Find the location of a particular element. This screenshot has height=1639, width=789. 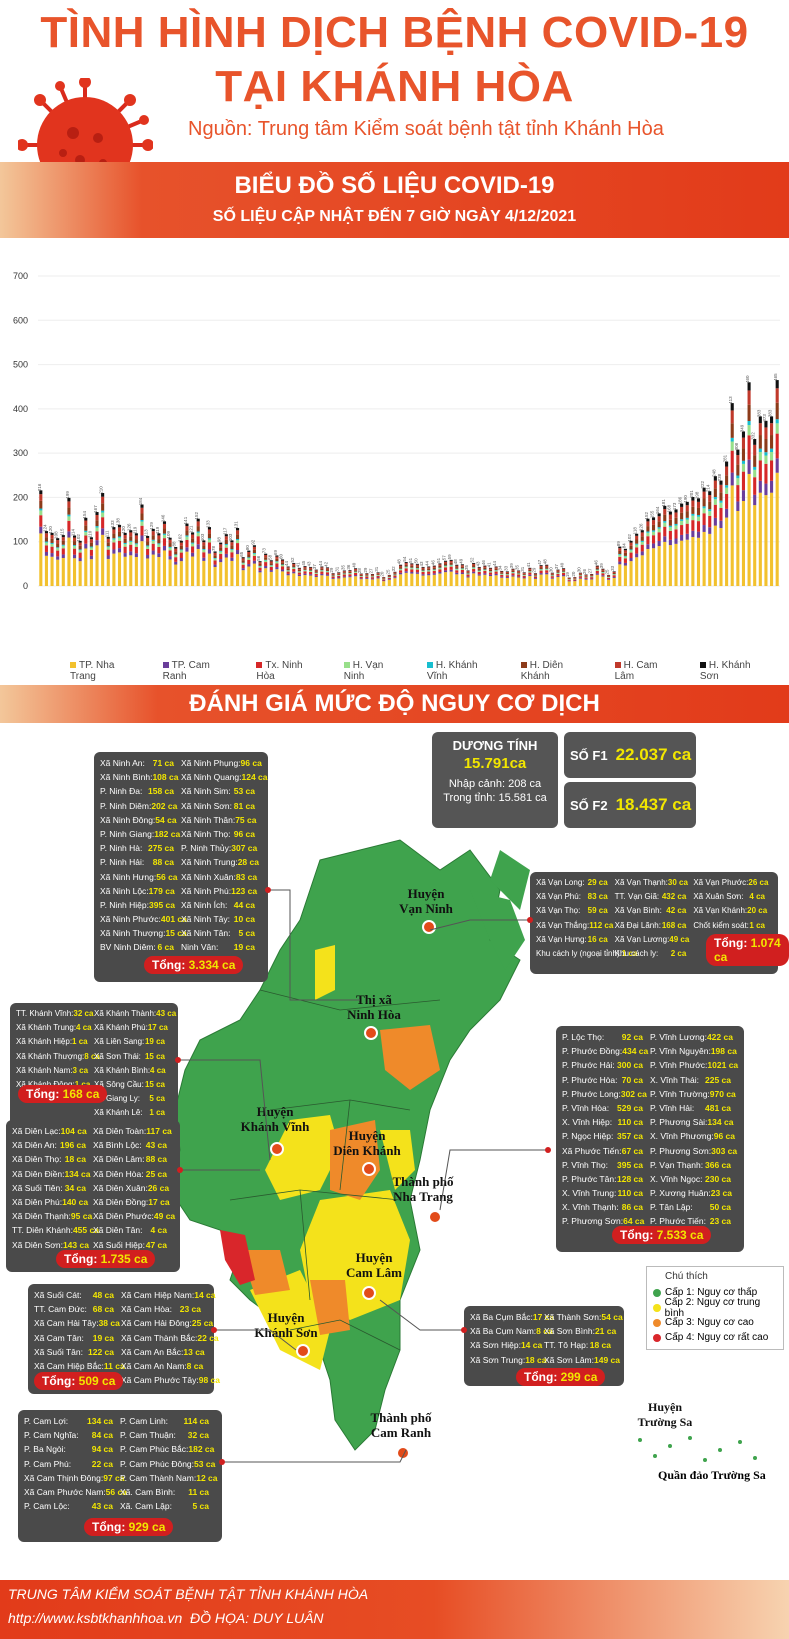

commune-name: P. Lộc Thọ: is located at coordinates (583, 1037).